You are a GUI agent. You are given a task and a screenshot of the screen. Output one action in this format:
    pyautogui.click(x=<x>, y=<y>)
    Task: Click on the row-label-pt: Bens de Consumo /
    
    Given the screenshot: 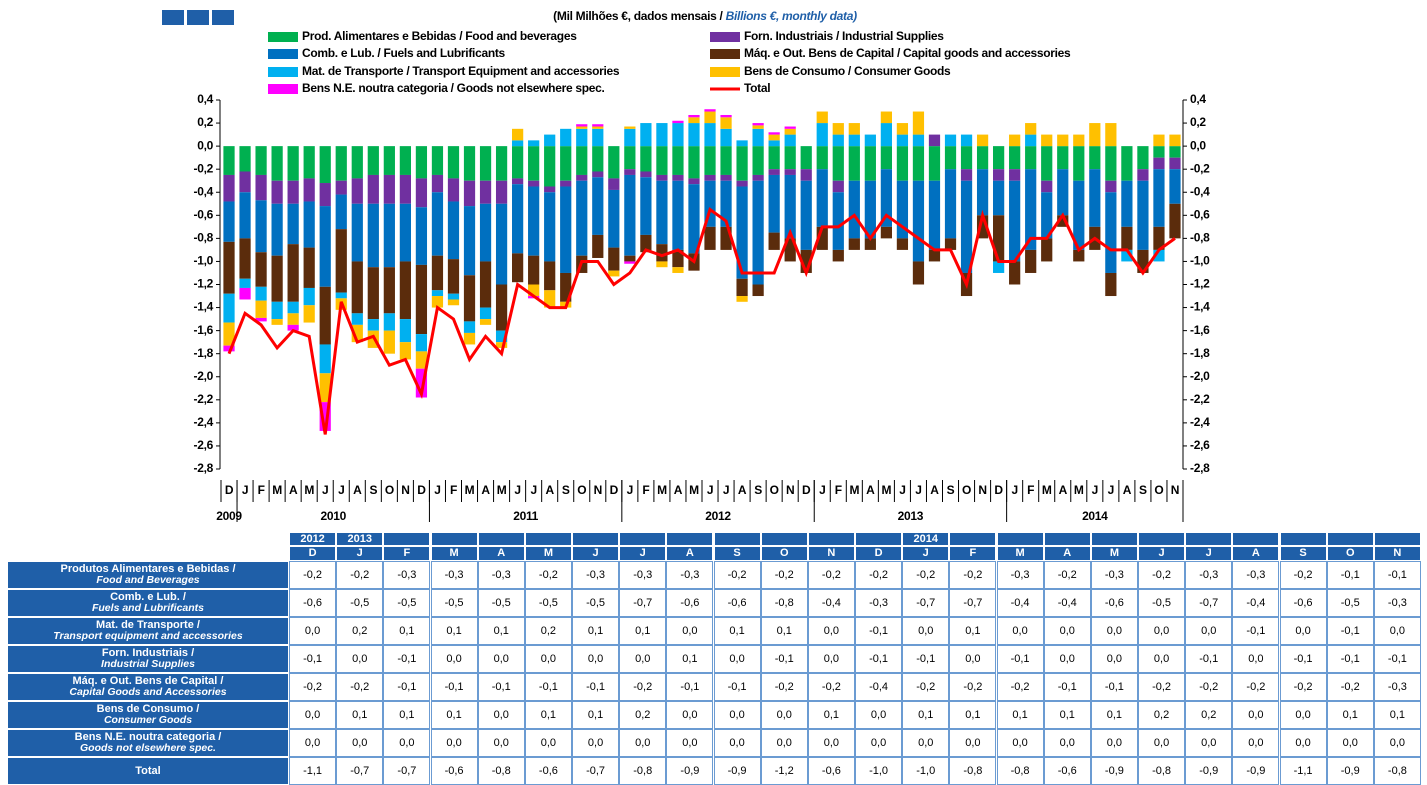 What is the action you would take?
    pyautogui.click(x=148, y=709)
    